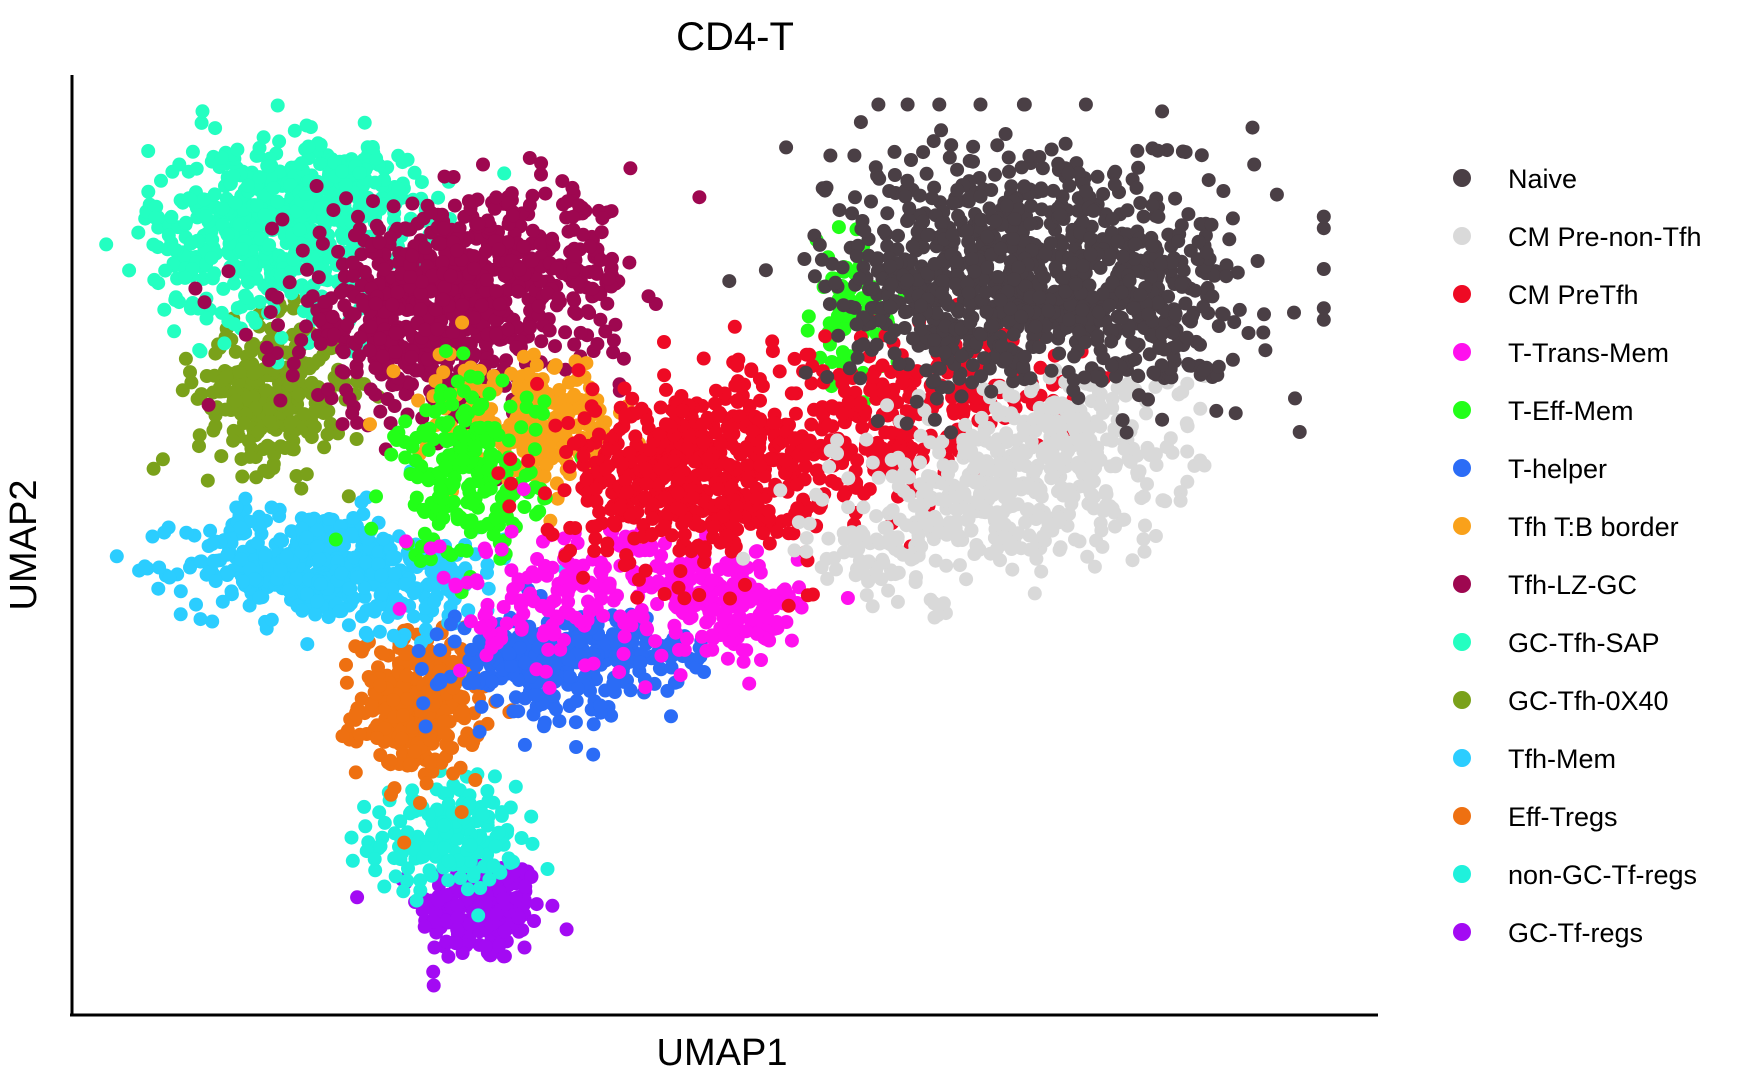  I want to click on point-tfh-t-b-border, so click(555, 365).